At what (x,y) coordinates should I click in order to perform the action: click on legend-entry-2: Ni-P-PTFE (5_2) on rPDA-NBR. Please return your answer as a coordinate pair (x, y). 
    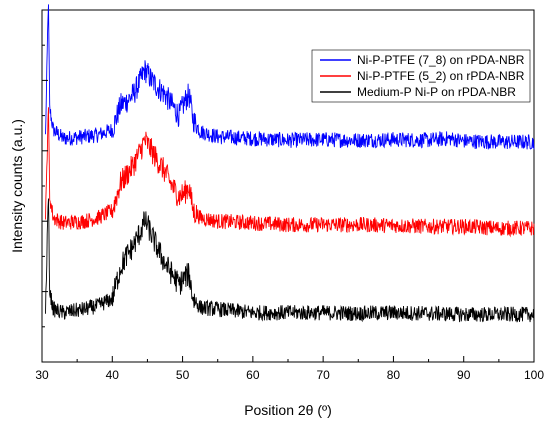
    Looking at the image, I should click on (441, 76).